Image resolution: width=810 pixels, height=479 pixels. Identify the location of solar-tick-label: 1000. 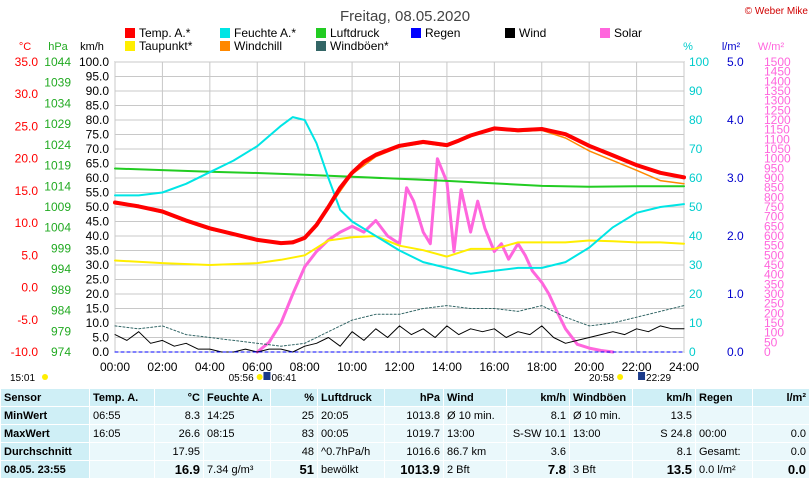
(777, 159).